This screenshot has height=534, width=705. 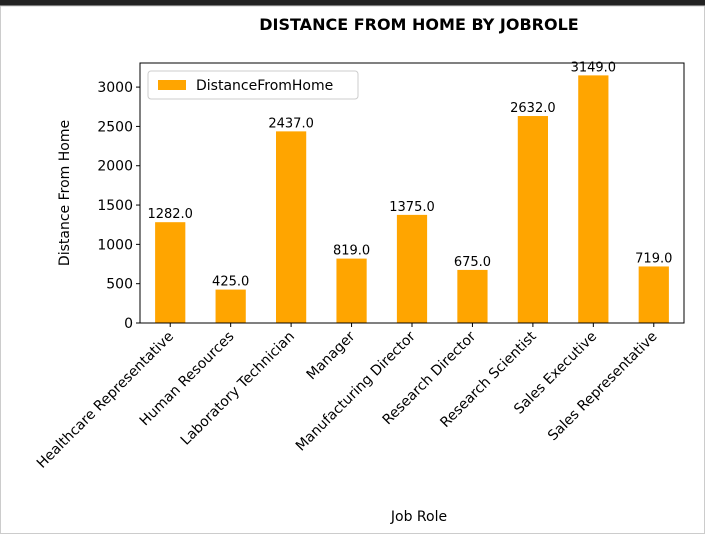 What do you see at coordinates (65, 193) in the screenshot?
I see `y-axis-label: Distance From Home` at bounding box center [65, 193].